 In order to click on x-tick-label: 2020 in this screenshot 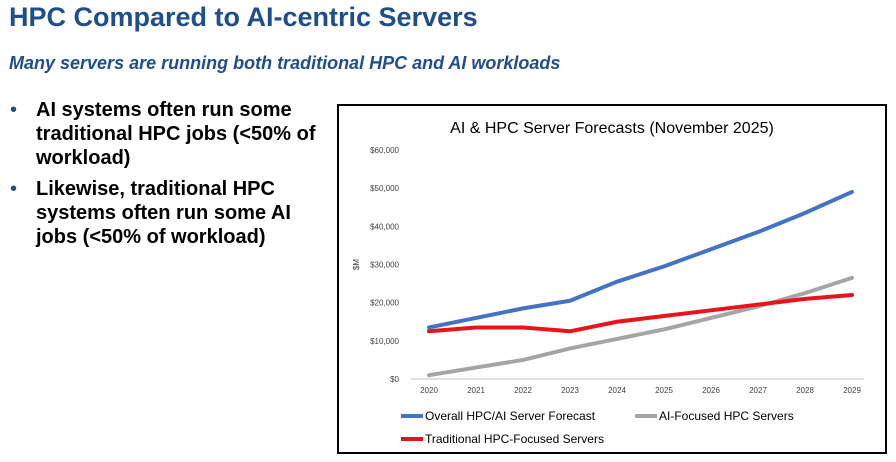, I will do `click(429, 390)`.